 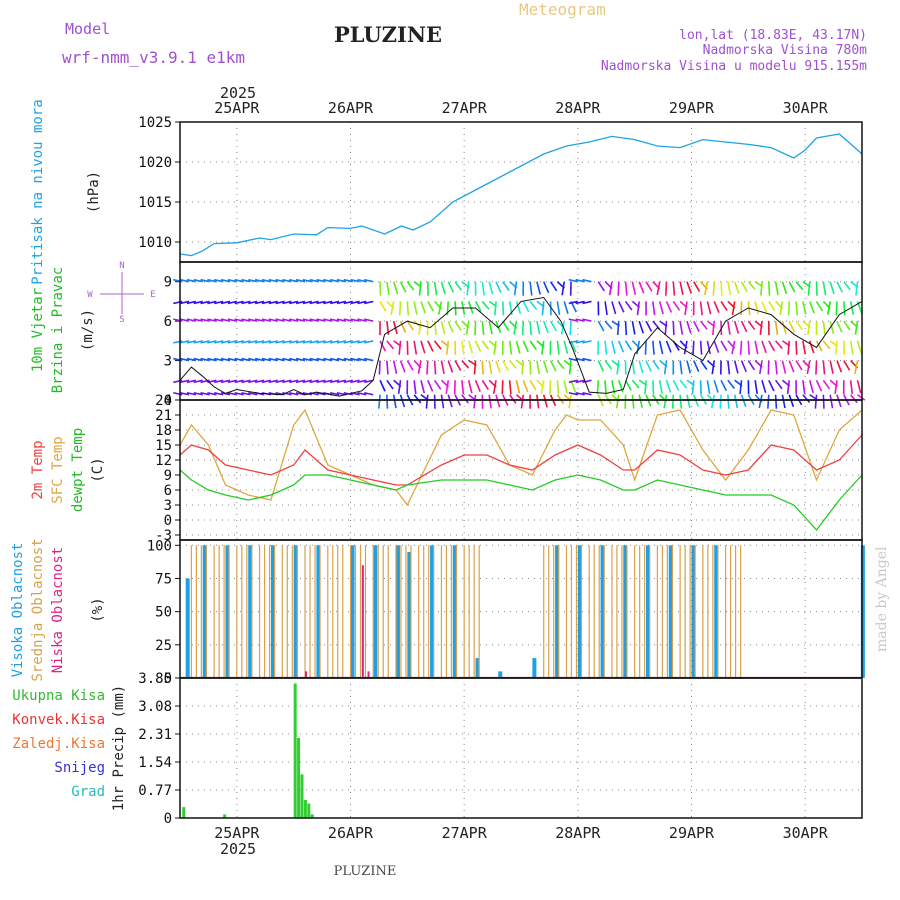 I want to click on precip-legend-item: Zaledj.Kisa, so click(x=58, y=744).